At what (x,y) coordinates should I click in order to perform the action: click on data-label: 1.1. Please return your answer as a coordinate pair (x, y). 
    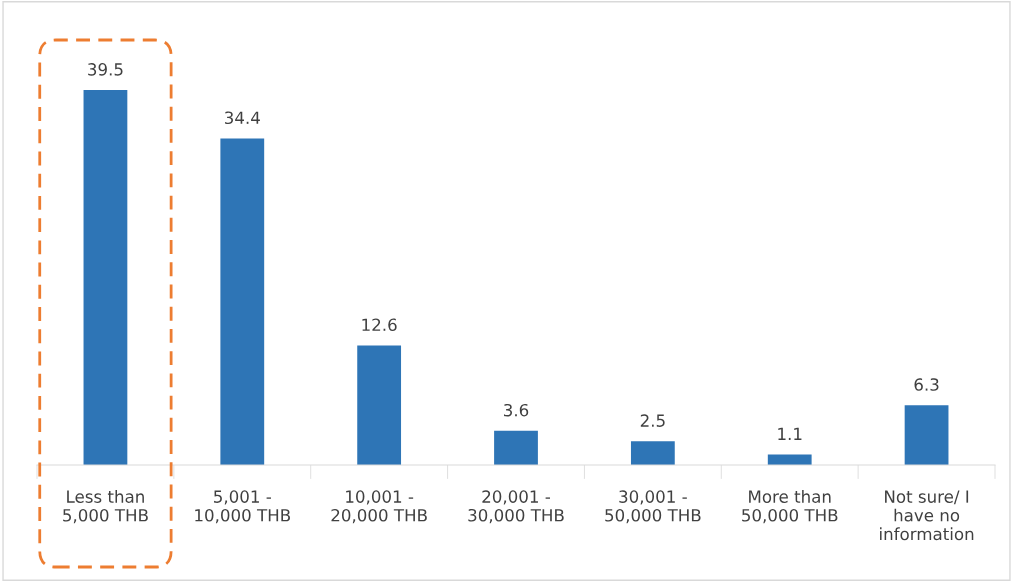
    Looking at the image, I should click on (790, 433).